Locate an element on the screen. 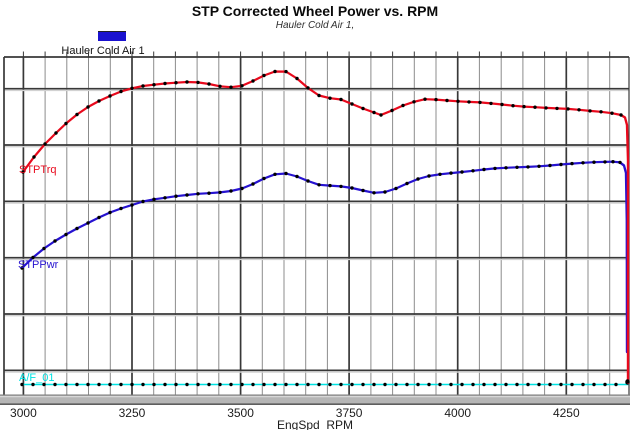 This screenshot has width=630, height=430. legend-swatch is located at coordinates (112, 36).